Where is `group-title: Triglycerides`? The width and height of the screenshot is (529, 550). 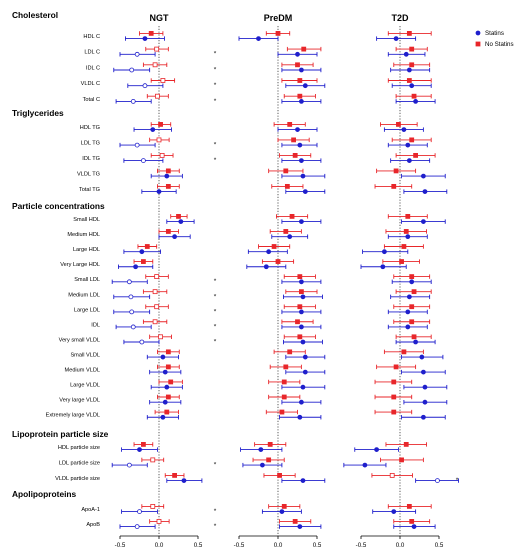
group-title: Triglycerides is located at coordinates (38, 113).